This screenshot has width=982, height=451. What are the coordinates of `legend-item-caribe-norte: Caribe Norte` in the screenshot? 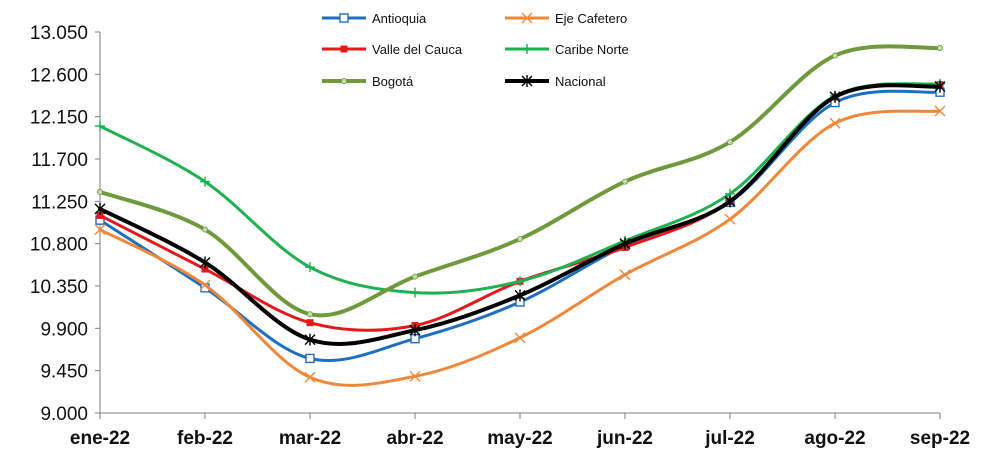 It's located at (567, 49).